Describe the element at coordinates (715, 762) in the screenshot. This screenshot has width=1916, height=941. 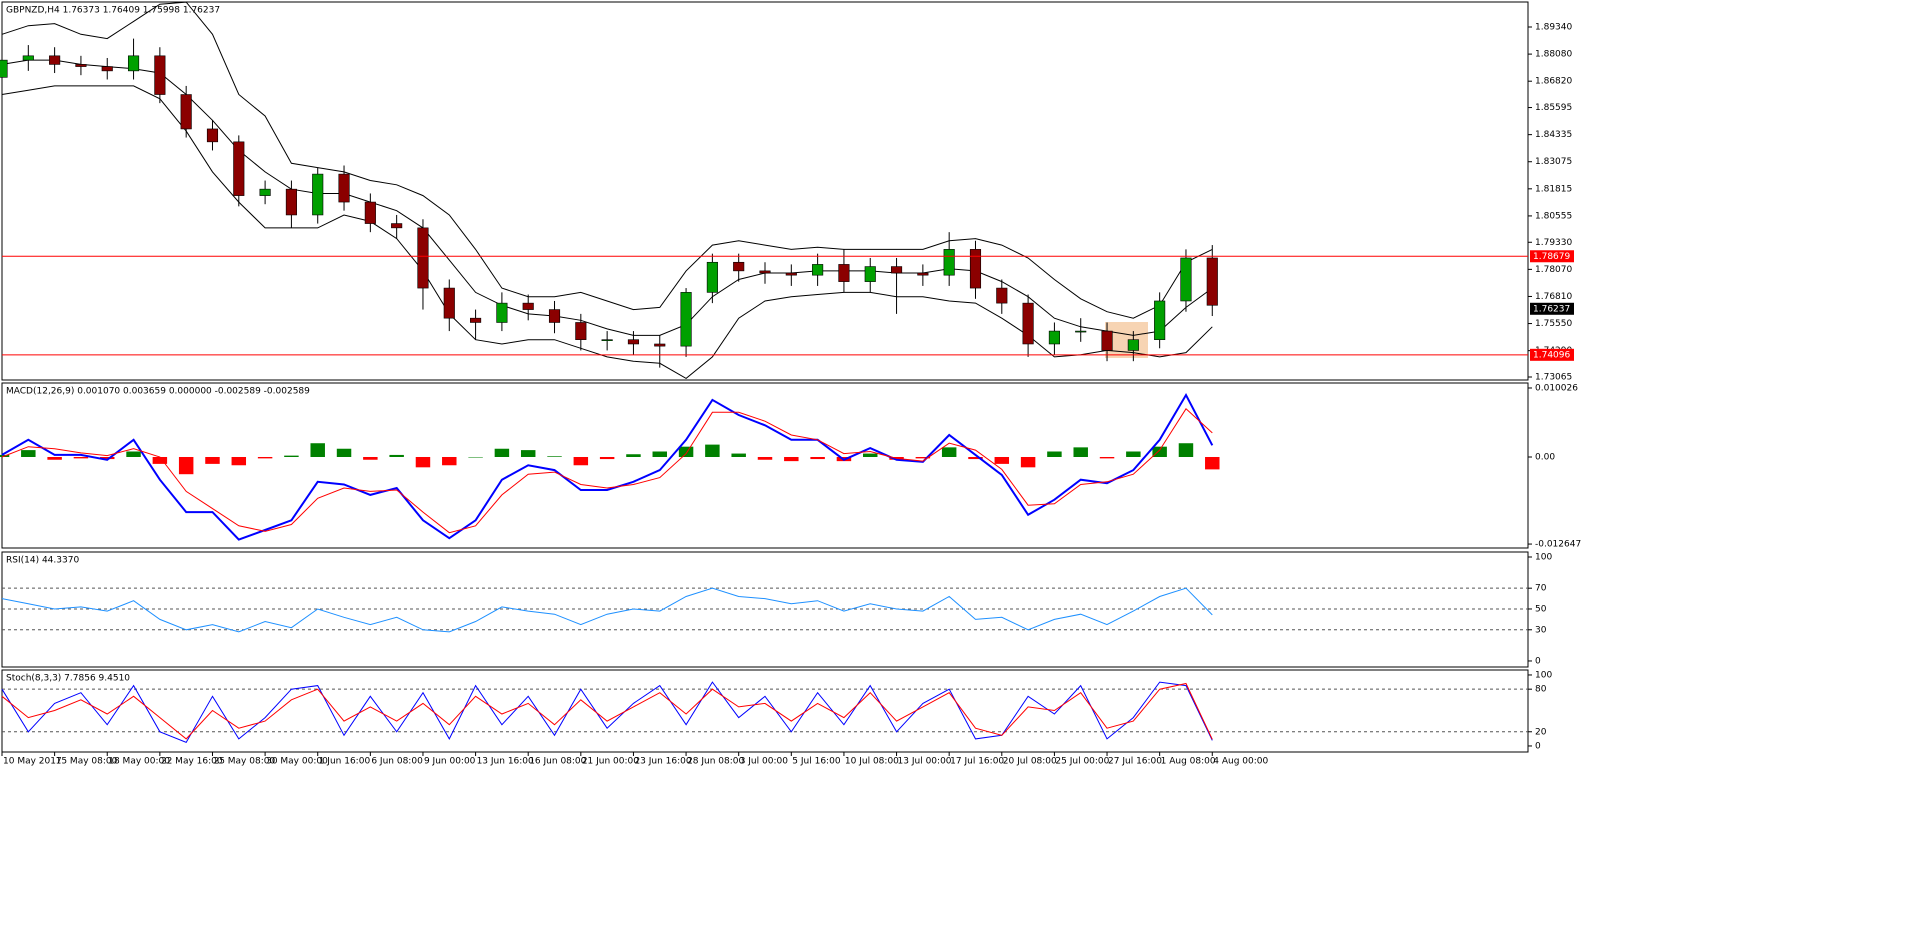
I see `x-tick-label: 28 Jun 08:00` at that location.